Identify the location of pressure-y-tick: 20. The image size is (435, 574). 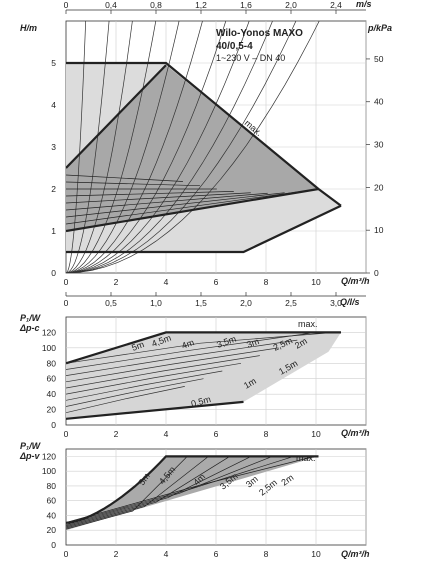
(379, 187).